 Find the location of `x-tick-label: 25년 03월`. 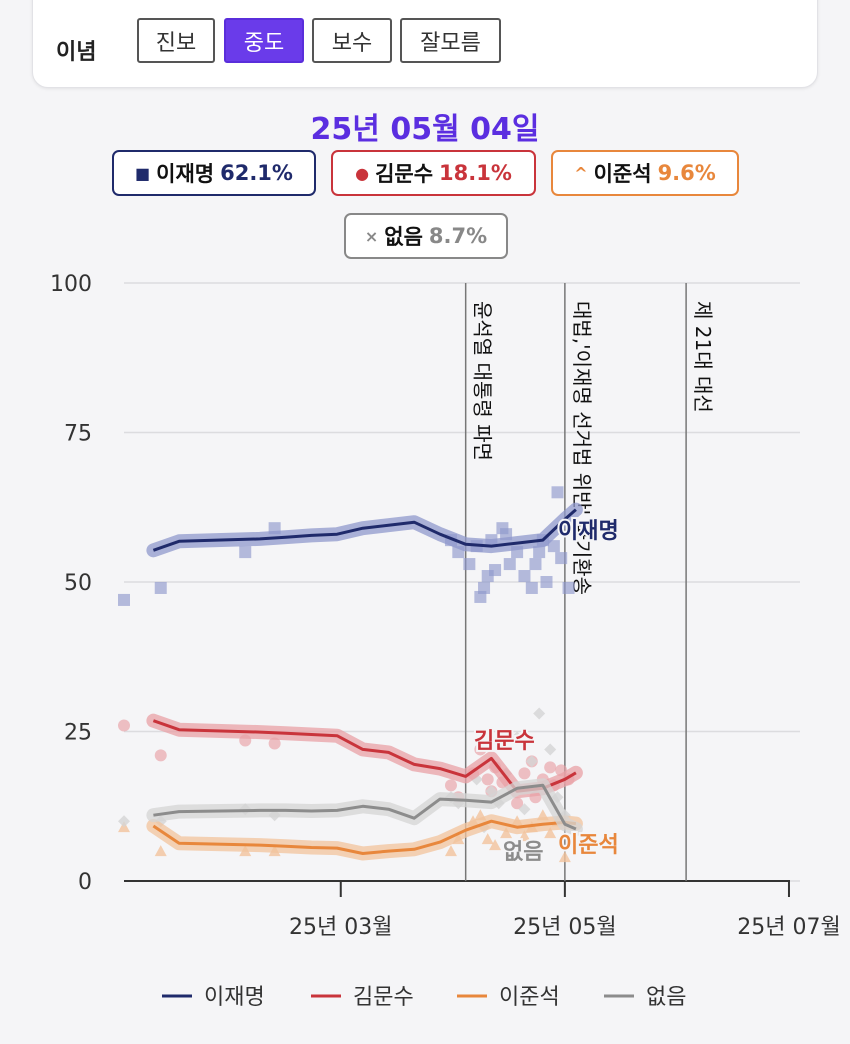

x-tick-label: 25년 03월 is located at coordinates (340, 927).